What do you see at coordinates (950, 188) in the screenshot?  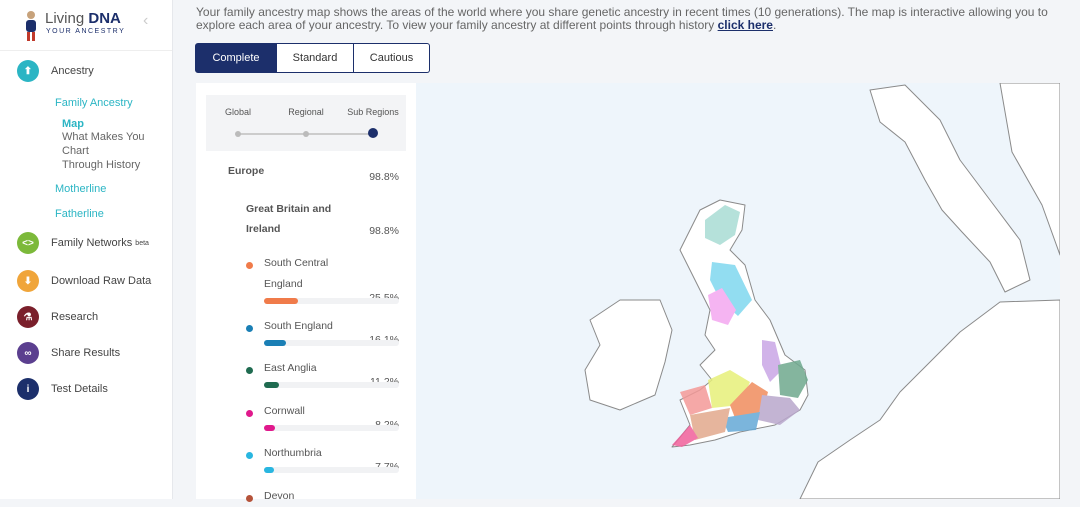 I see `scandinavia` at bounding box center [950, 188].